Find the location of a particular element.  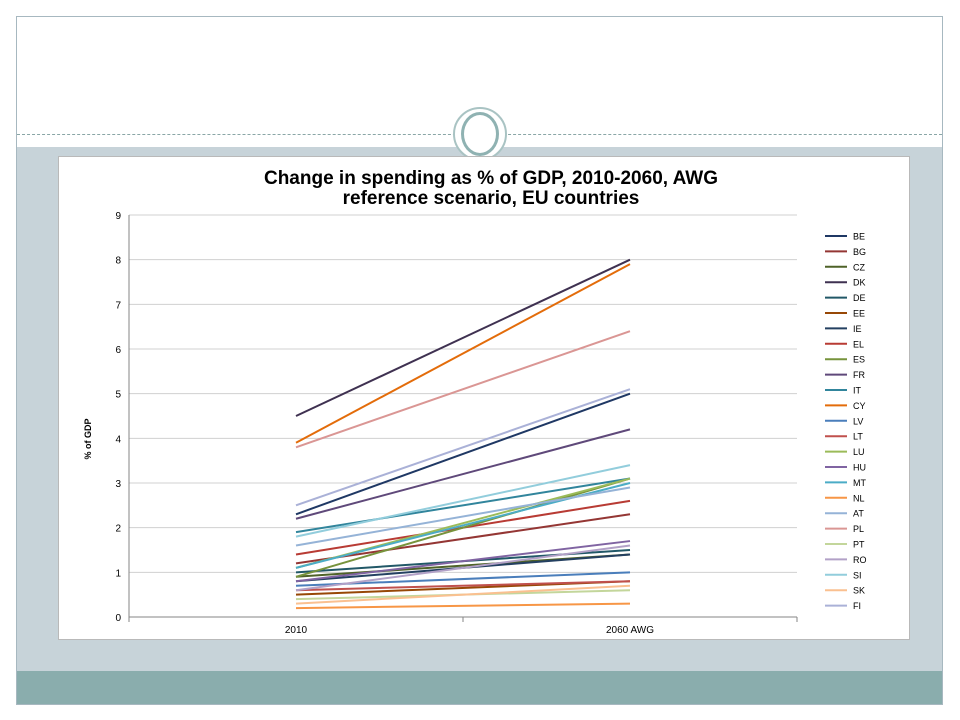

legend-label: FI is located at coordinates (857, 606).